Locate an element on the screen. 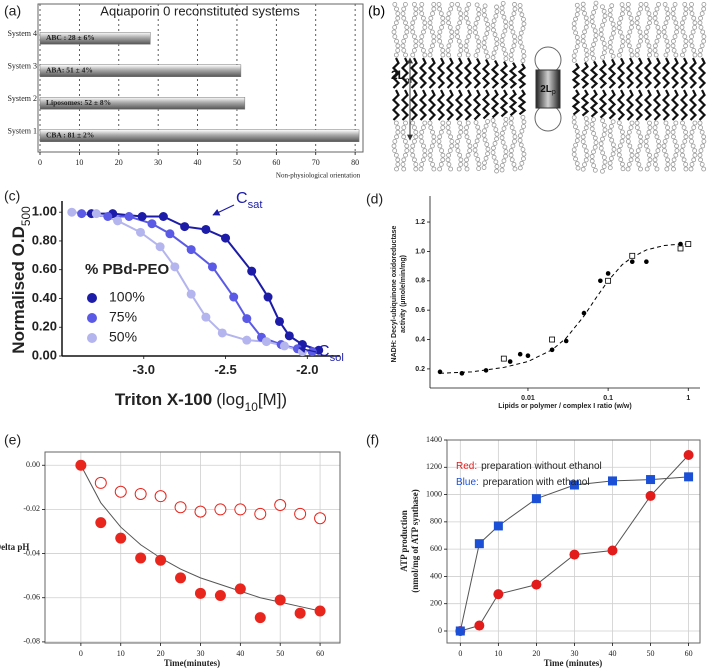  annotation: Red: preparation without ethanol is located at coordinates (529, 466).